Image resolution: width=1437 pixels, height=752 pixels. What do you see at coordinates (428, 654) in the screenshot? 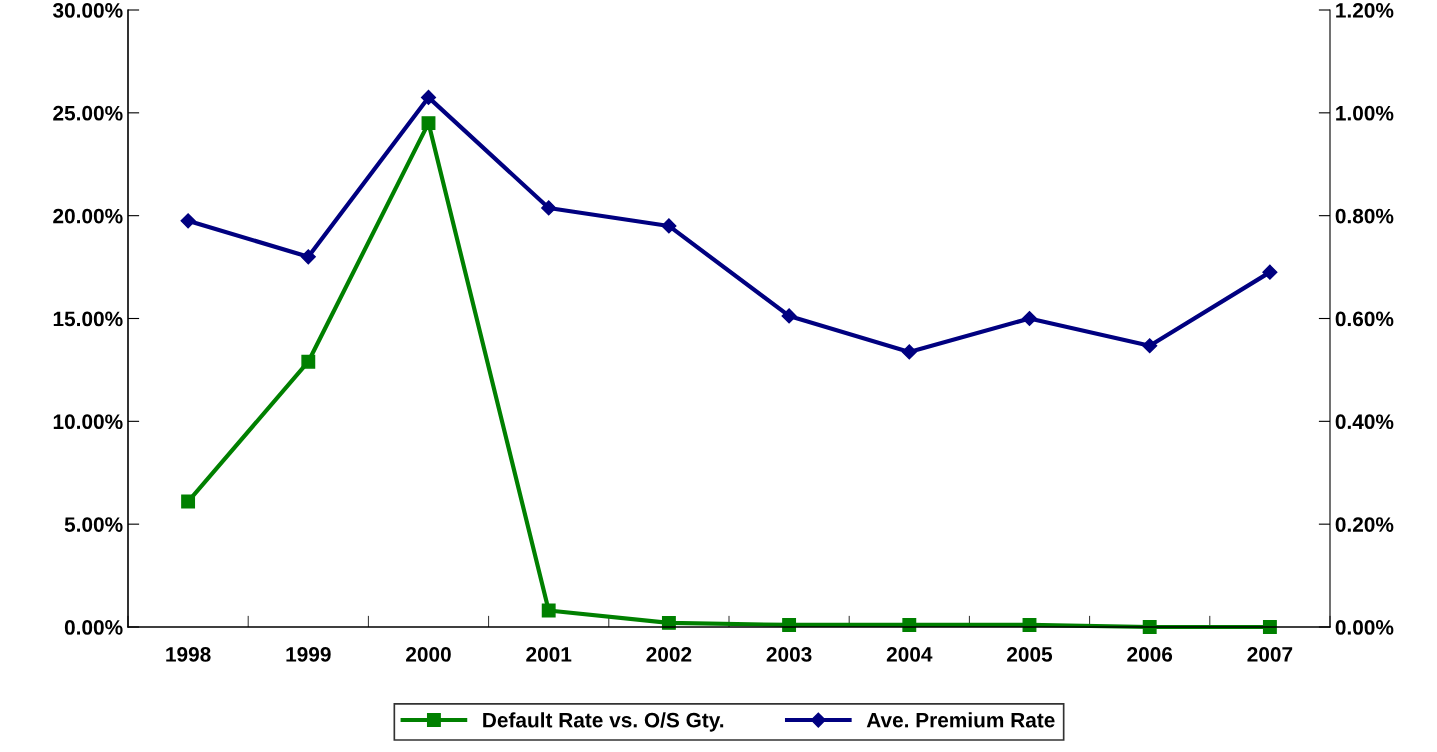
I see `x-tick-label: 2000` at bounding box center [428, 654].